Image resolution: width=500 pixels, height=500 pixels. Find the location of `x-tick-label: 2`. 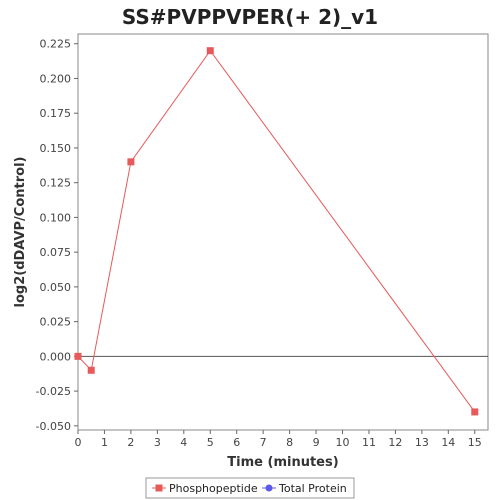

x-tick-label: 2 is located at coordinates (130, 442).